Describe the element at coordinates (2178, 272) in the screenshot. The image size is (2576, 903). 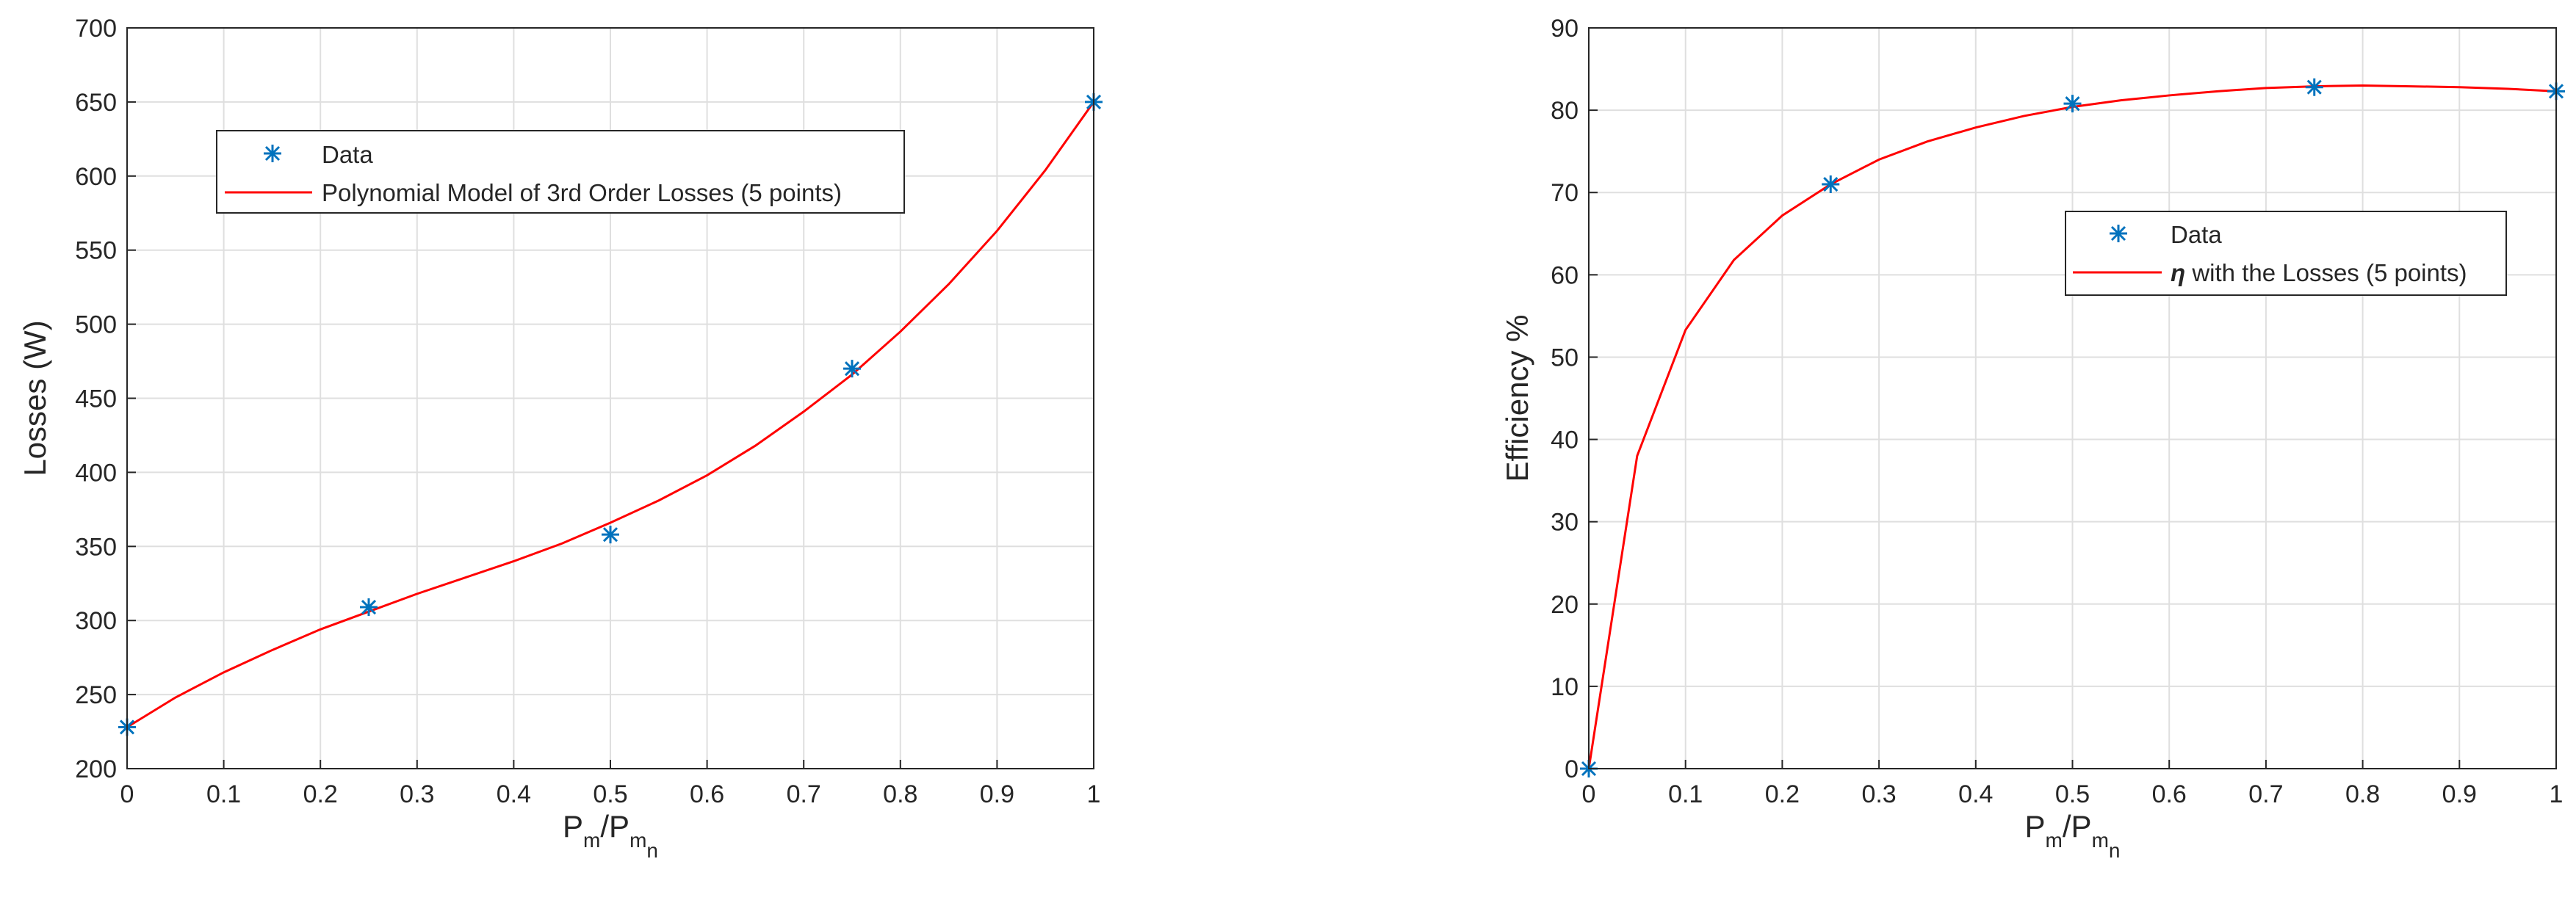
I see `eta-symbol: η` at that location.